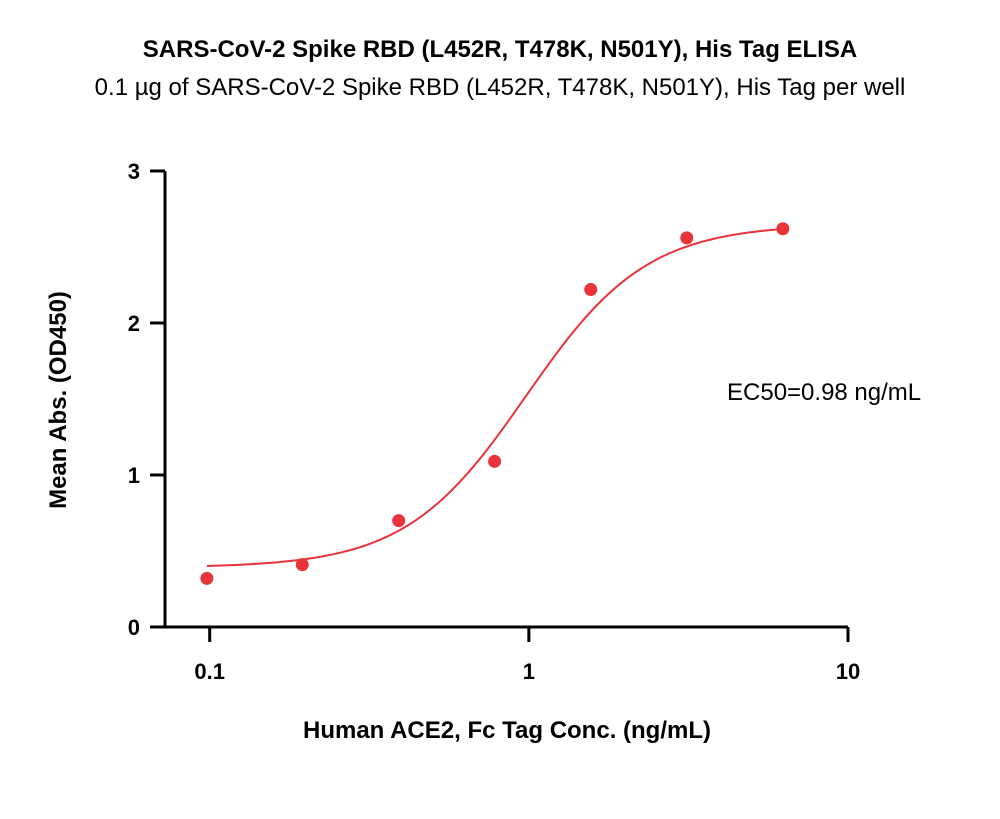 This screenshot has height=819, width=1000. Describe the element at coordinates (529, 671) in the screenshot. I see `x-tick-label: 1` at that location.